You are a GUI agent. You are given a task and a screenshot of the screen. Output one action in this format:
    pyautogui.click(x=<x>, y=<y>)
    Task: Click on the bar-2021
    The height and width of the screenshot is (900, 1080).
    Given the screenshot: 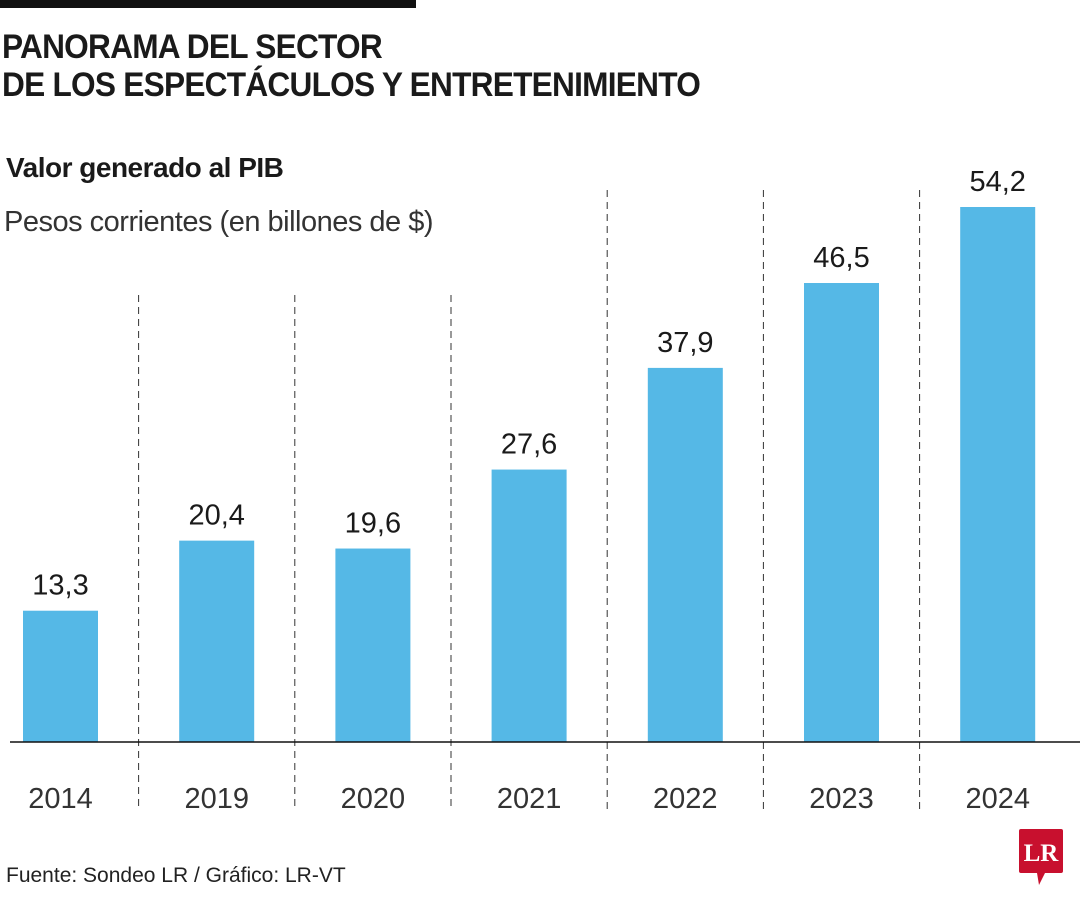 What is the action you would take?
    pyautogui.click(x=529, y=605)
    